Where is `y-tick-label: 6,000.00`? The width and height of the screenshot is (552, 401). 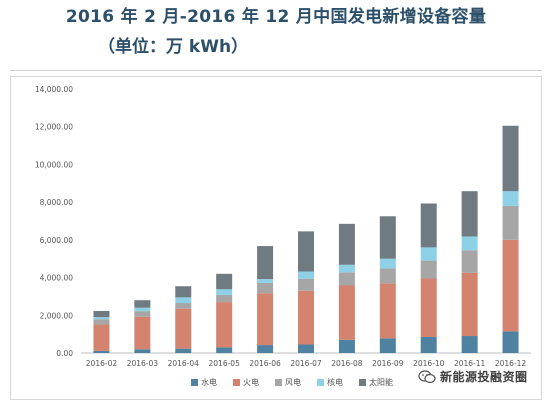
y-tick-label: 6,000.00 is located at coordinates (57, 240).